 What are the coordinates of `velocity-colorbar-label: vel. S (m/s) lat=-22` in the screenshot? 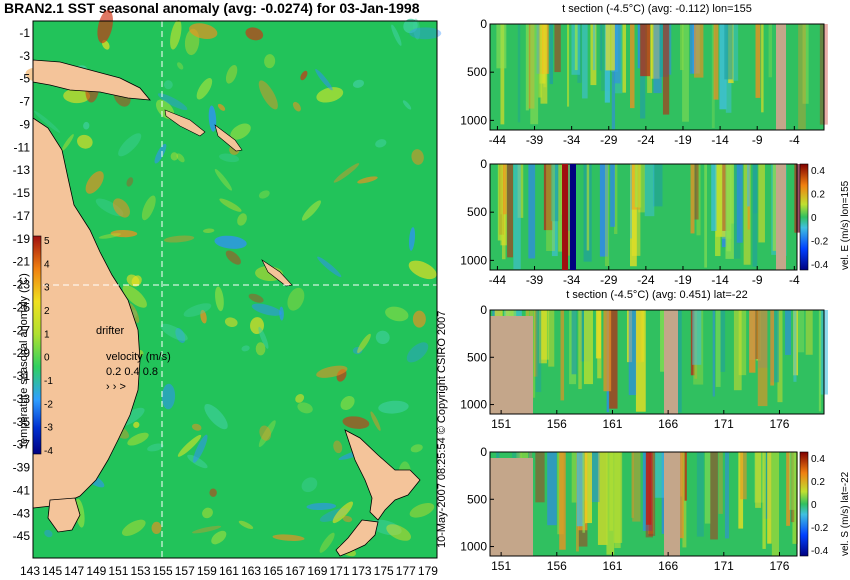 It's located at (845, 513).